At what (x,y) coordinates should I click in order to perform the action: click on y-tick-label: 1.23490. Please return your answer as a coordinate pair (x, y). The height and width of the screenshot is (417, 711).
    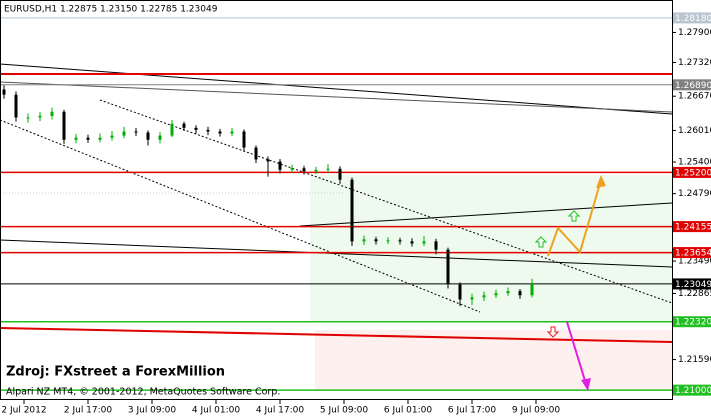
    Looking at the image, I should click on (694, 262).